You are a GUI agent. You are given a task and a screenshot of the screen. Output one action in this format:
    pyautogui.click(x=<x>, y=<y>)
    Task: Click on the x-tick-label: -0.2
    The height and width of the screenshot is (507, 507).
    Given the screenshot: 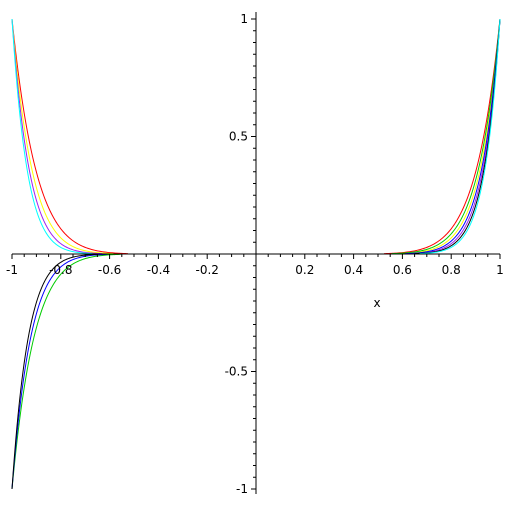 What is the action you would take?
    pyautogui.click(x=206, y=270)
    